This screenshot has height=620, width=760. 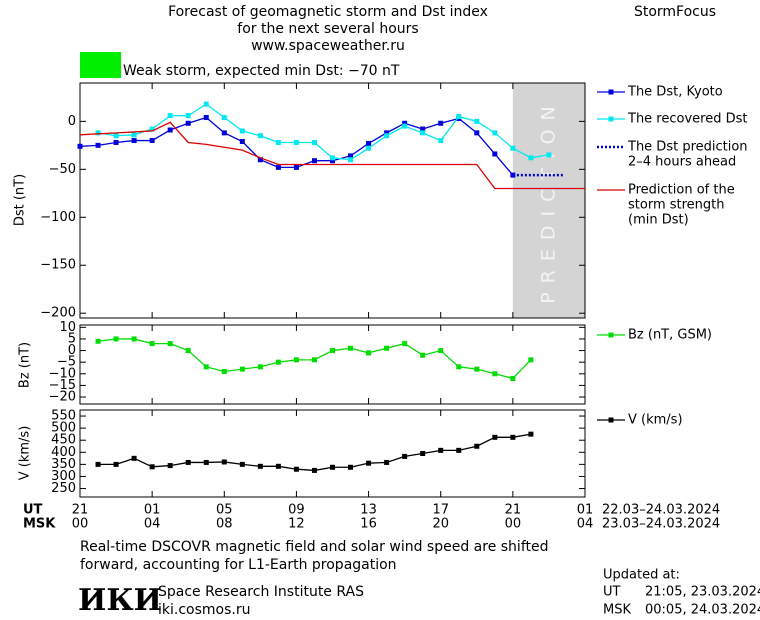 What do you see at coordinates (513, 510) in the screenshot?
I see `x-tick-label: 21` at bounding box center [513, 510].